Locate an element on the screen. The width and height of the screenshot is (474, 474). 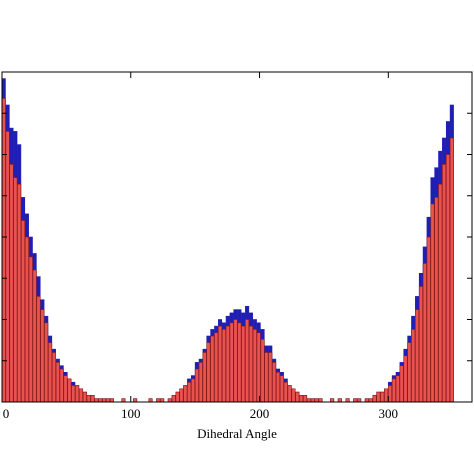
x-tick-label: 200 is located at coordinates (260, 413).